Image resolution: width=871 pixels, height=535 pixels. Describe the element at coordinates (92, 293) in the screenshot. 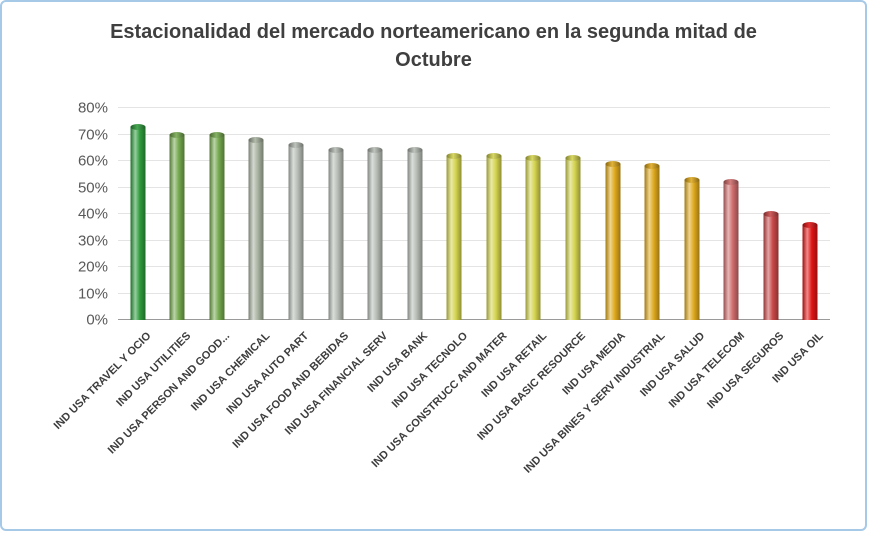

I see `y-tick-label: 10%` at that location.